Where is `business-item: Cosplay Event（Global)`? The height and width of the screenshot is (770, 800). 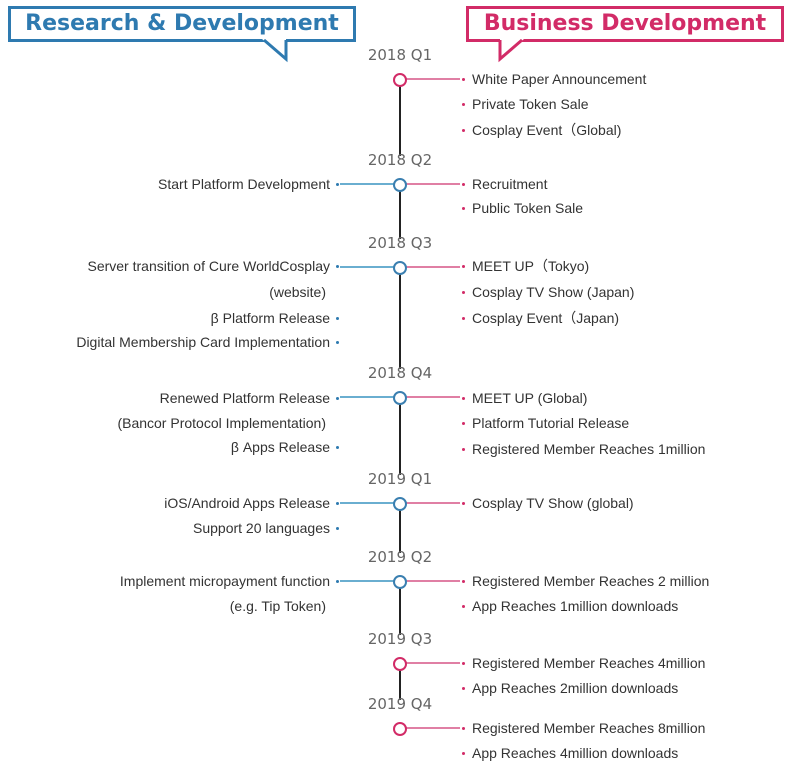
business-item: Cosplay Event（Global) is located at coordinates (547, 130).